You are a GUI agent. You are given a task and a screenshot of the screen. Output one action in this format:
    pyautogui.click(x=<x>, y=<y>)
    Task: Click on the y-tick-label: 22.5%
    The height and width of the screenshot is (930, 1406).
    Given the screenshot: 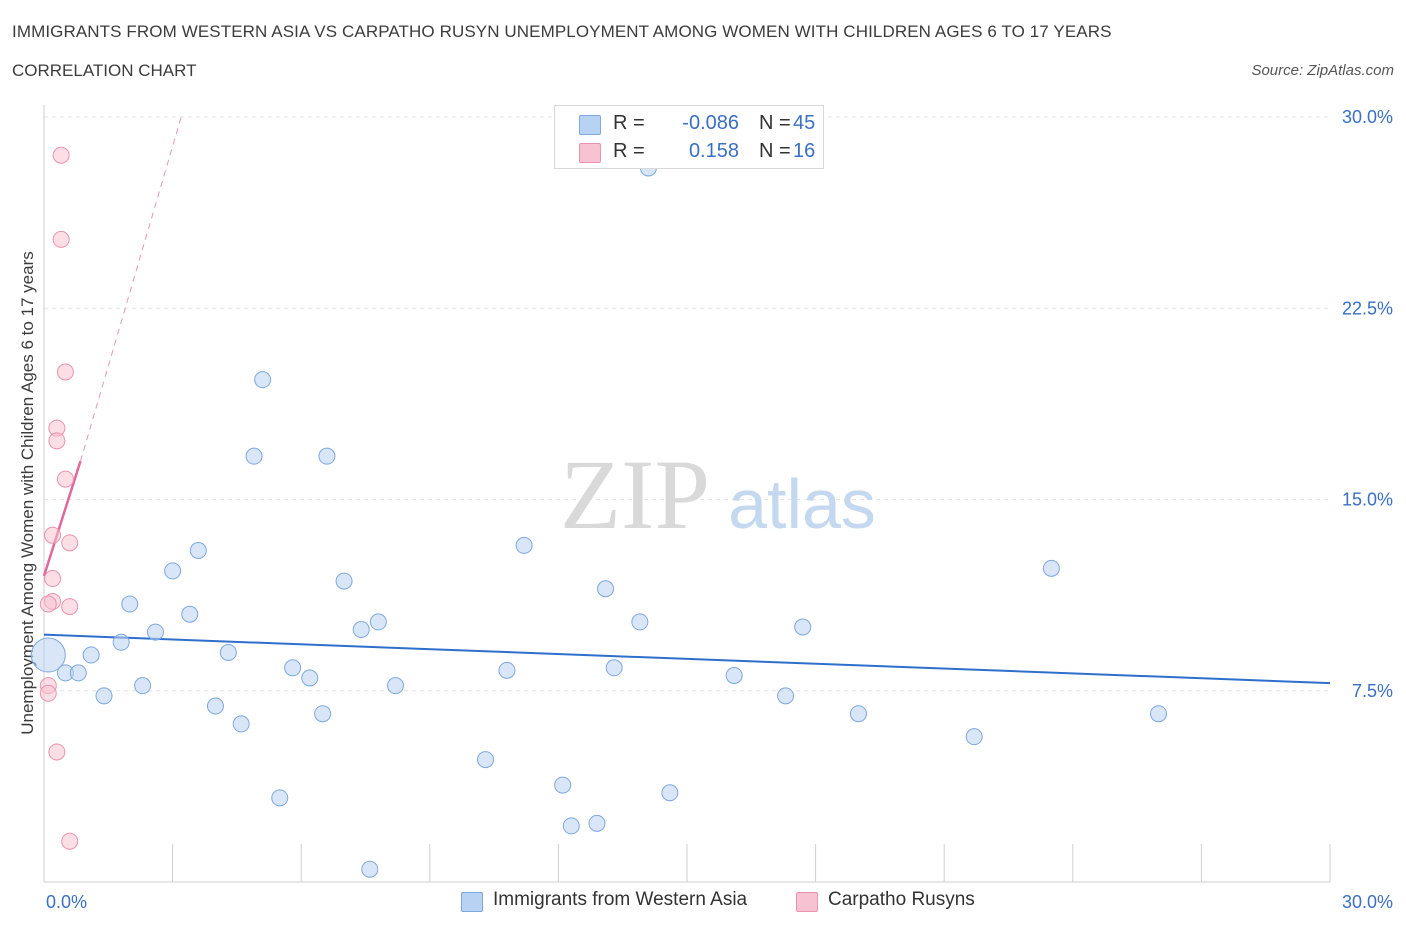 What is the action you would take?
    pyautogui.click(x=1367, y=308)
    